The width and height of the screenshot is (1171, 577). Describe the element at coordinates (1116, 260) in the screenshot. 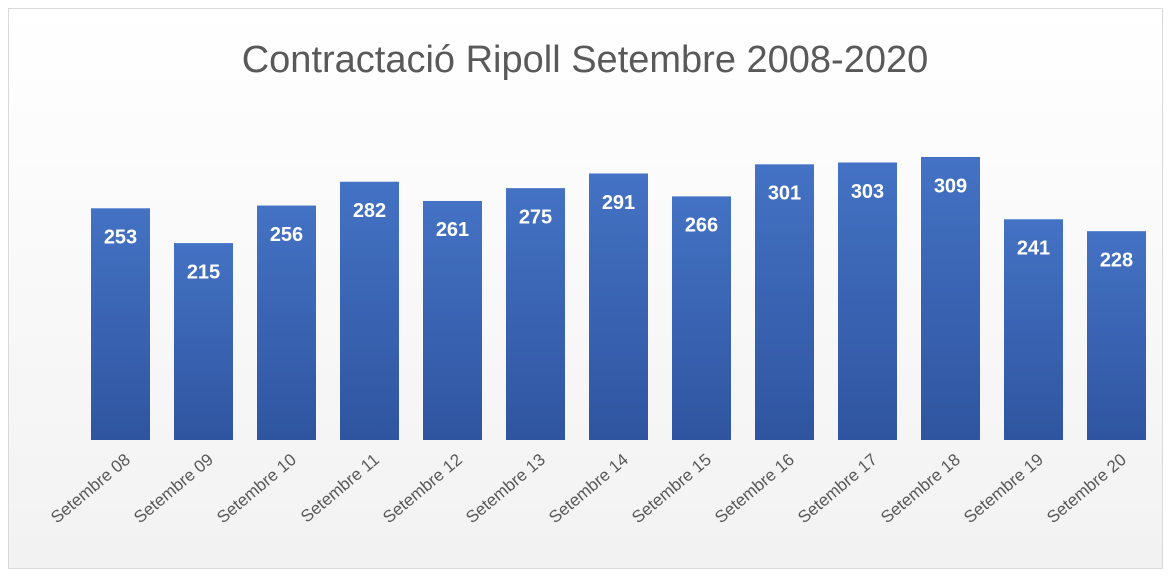

I see `data-label: 228` at that location.